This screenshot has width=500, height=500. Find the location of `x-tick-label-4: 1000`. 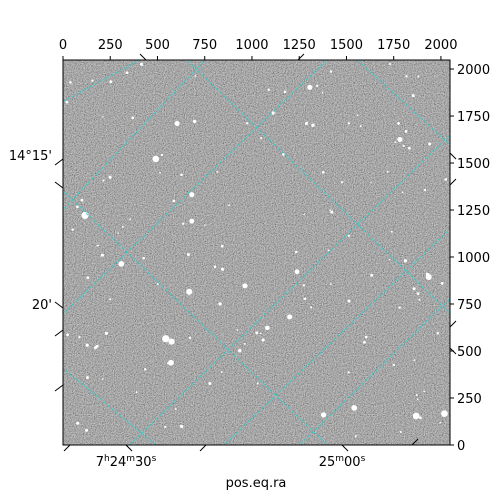

x-tick-label-4: 1000 is located at coordinates (251, 45).